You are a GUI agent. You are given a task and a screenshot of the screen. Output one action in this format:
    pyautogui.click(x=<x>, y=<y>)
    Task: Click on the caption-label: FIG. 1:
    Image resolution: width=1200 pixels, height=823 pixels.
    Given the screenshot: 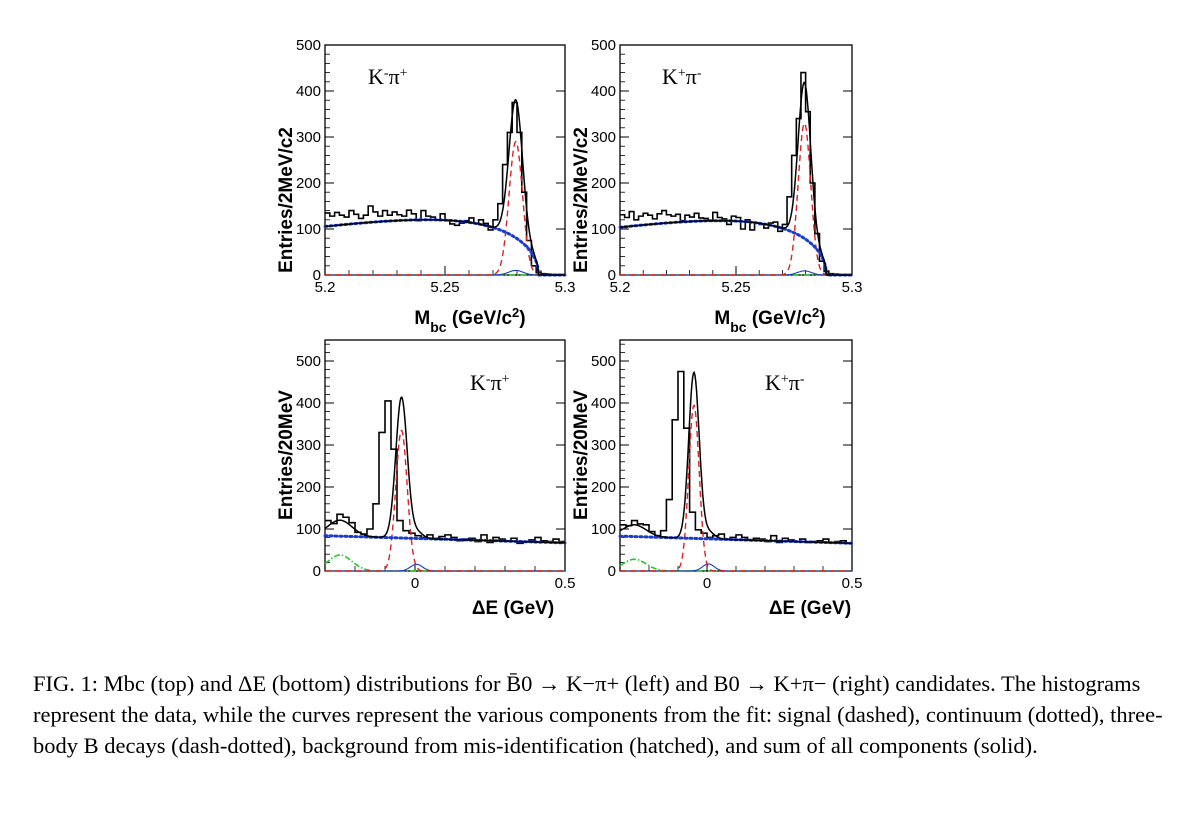 What is the action you would take?
    pyautogui.click(x=66, y=683)
    